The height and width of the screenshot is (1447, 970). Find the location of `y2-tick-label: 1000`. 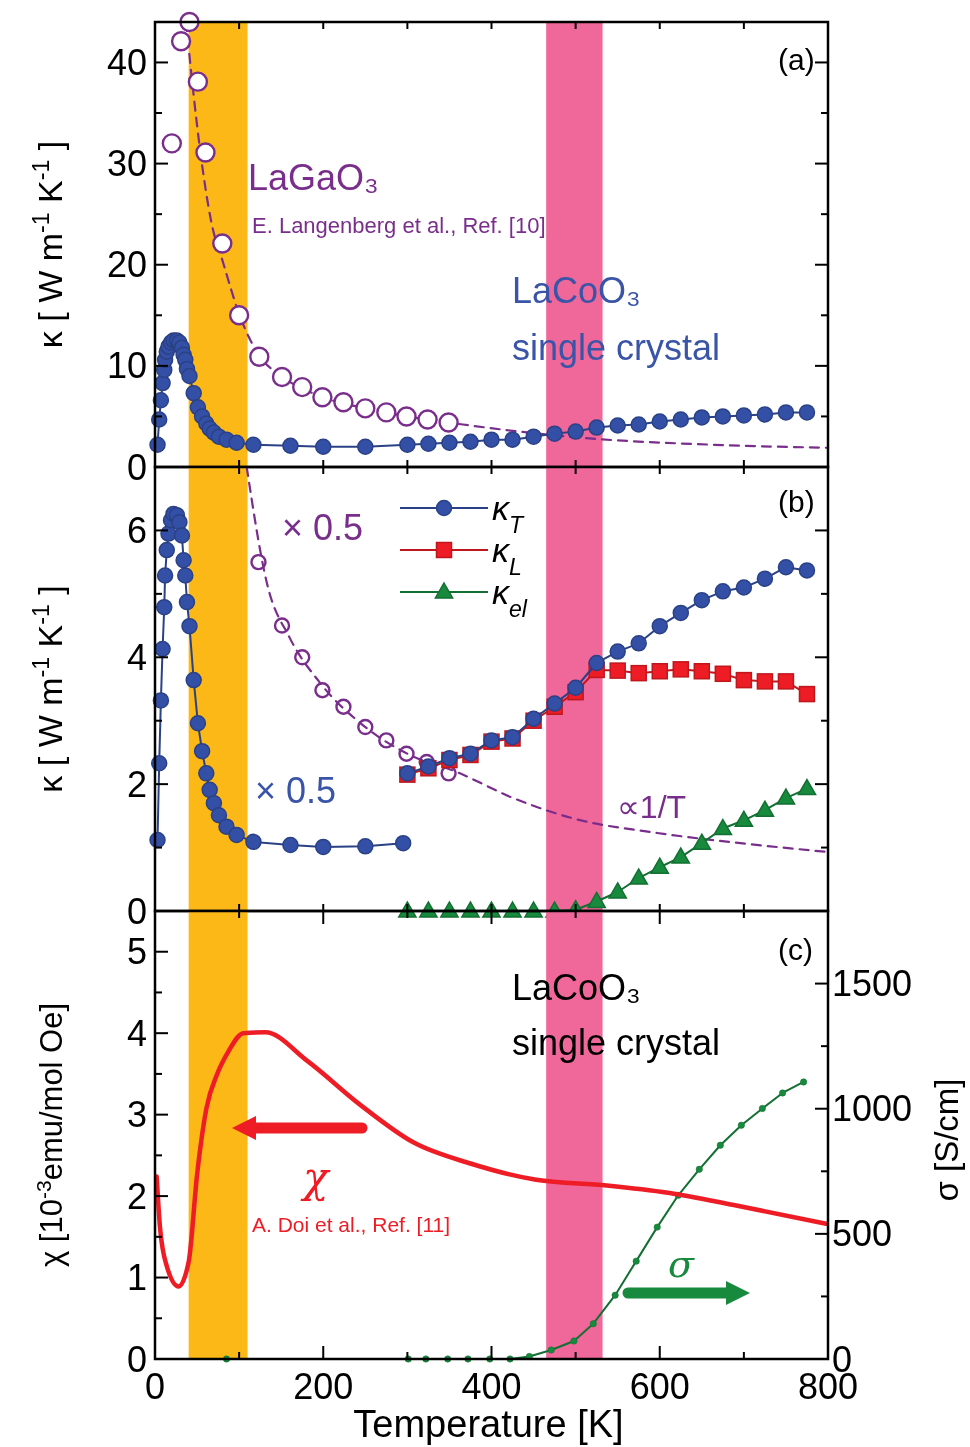

y2-tick-label: 1000 is located at coordinates (872, 1109).